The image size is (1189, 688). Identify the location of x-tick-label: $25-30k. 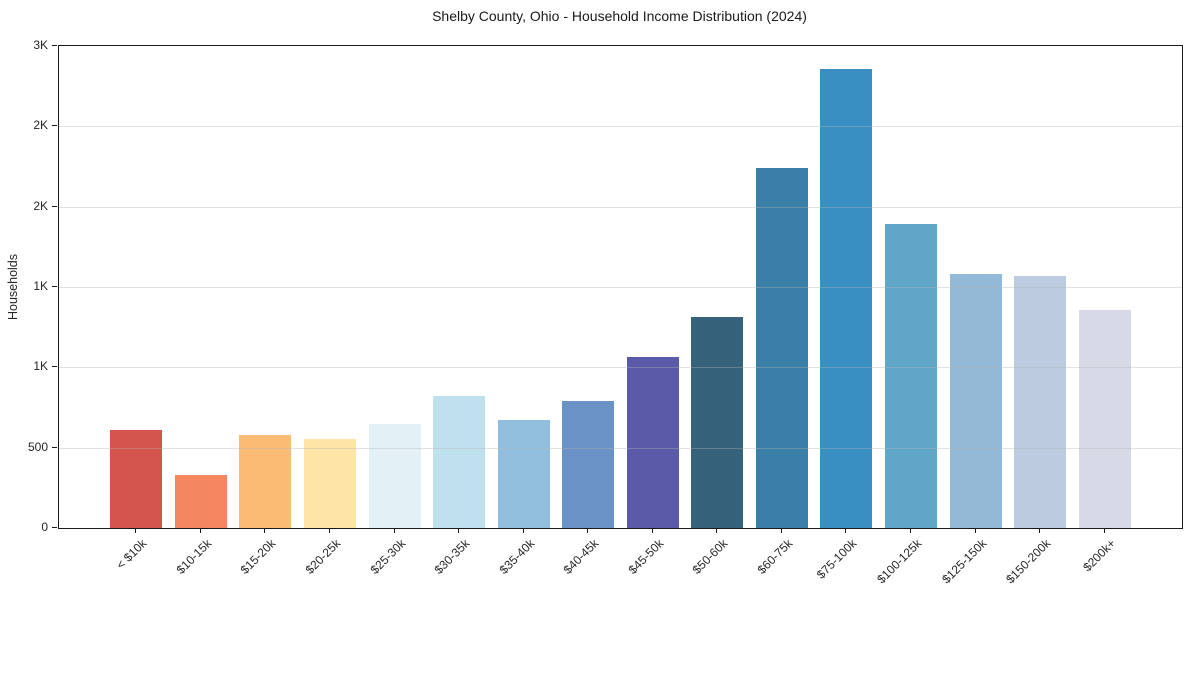
(387, 556).